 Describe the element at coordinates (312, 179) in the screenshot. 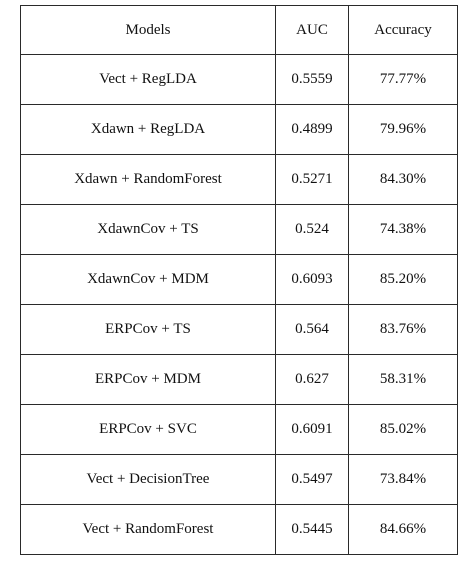

I see `auc-cell: 0.5271` at that location.